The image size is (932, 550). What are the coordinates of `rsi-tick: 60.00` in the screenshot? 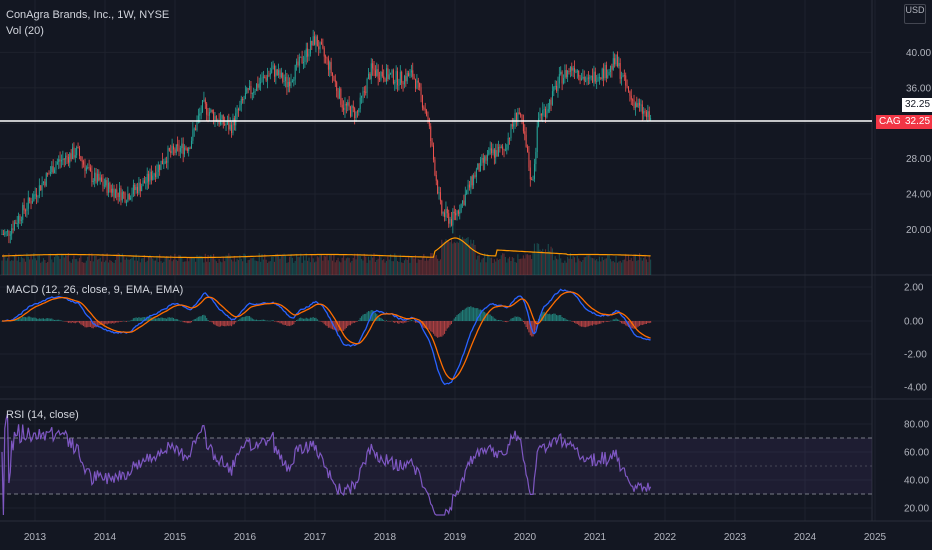 It's located at (916, 453).